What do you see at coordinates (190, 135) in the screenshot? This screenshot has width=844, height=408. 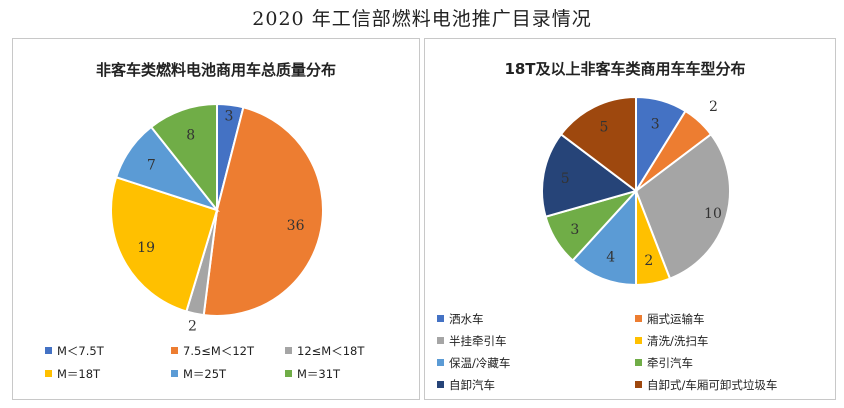 I see `weight-data-label-5: 8` at bounding box center [190, 135].